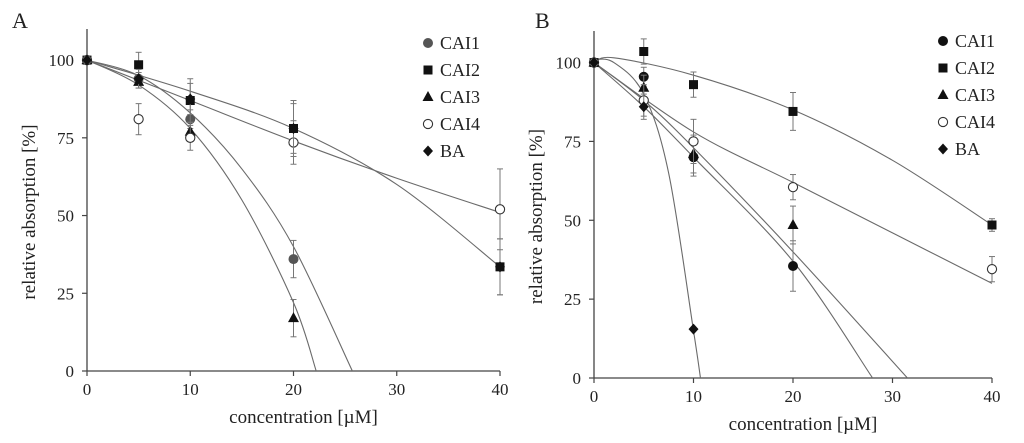 The height and width of the screenshot is (443, 1024). What do you see at coordinates (542, 20) in the screenshot?
I see `panel-b-label: B` at bounding box center [542, 20].